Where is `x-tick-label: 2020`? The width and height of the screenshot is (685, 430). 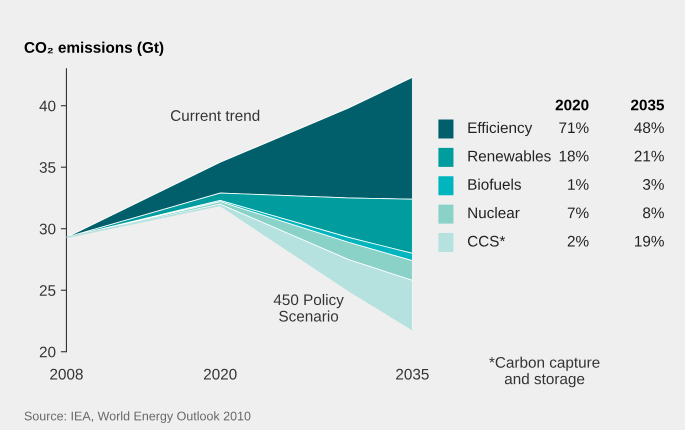
x-tick-label: 2020 is located at coordinates (220, 374).